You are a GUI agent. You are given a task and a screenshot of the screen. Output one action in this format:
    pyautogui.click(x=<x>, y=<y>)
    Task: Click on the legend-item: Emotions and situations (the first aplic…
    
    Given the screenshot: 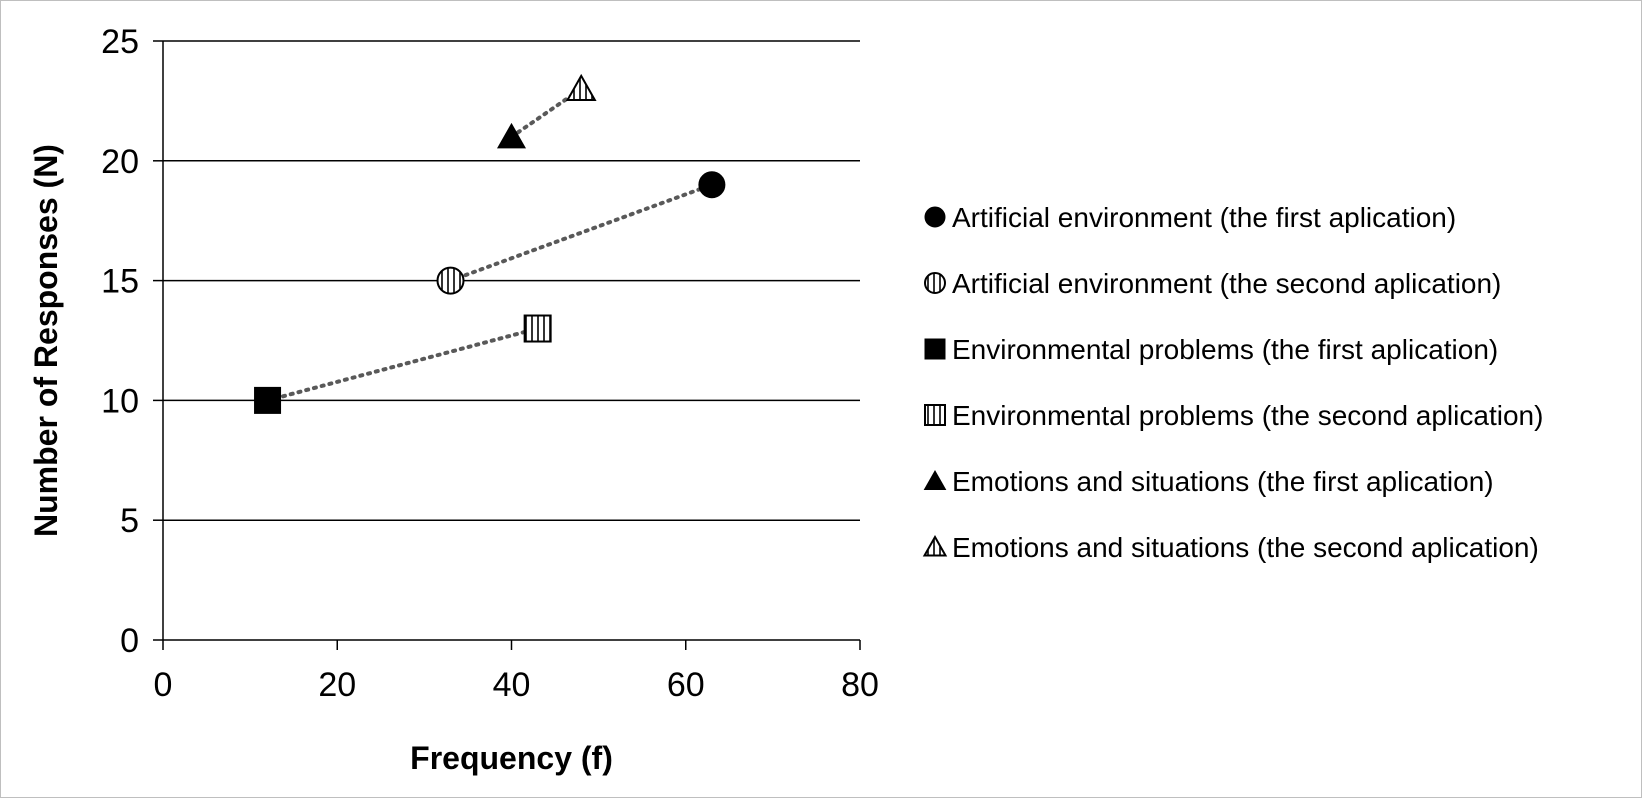 What is the action you would take?
    pyautogui.click(x=1208, y=481)
    